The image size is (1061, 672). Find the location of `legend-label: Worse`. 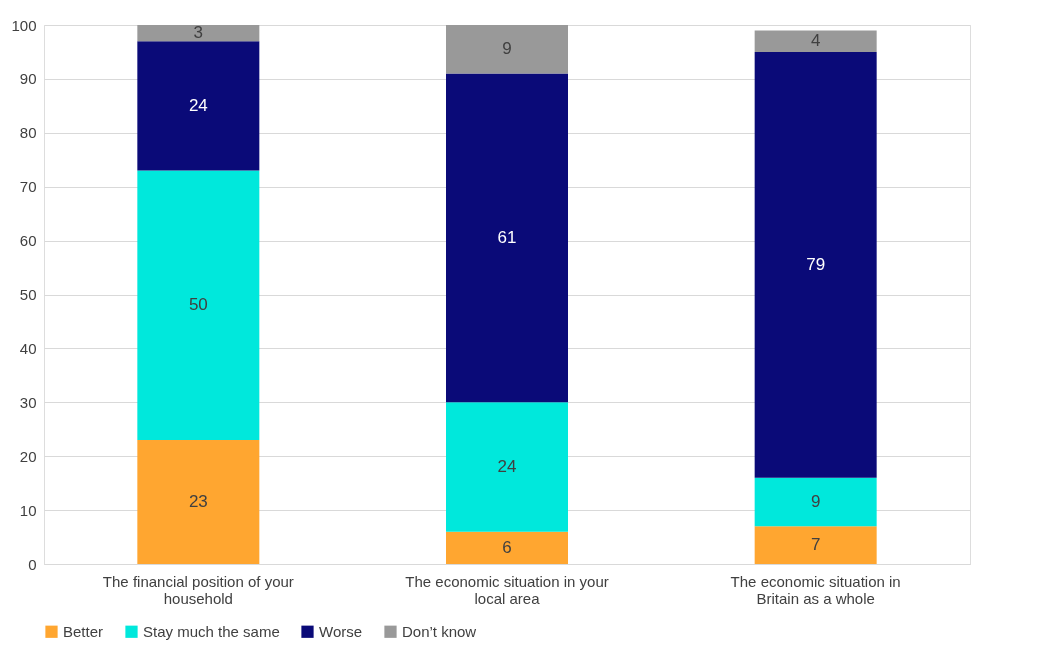

legend-label: Worse is located at coordinates (341, 631).